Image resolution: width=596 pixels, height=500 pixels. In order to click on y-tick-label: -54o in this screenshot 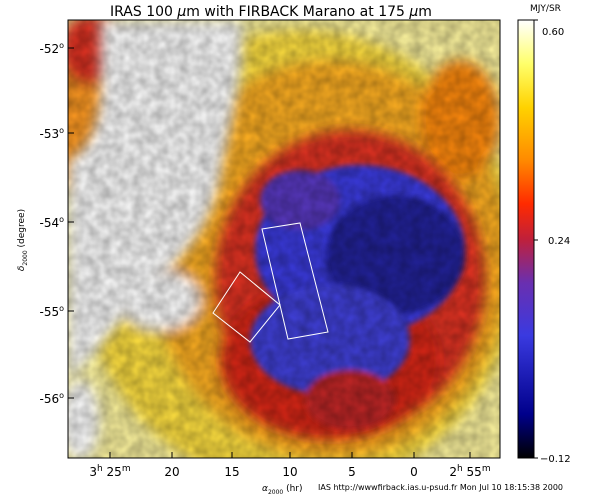, I will do `click(51, 222)`.